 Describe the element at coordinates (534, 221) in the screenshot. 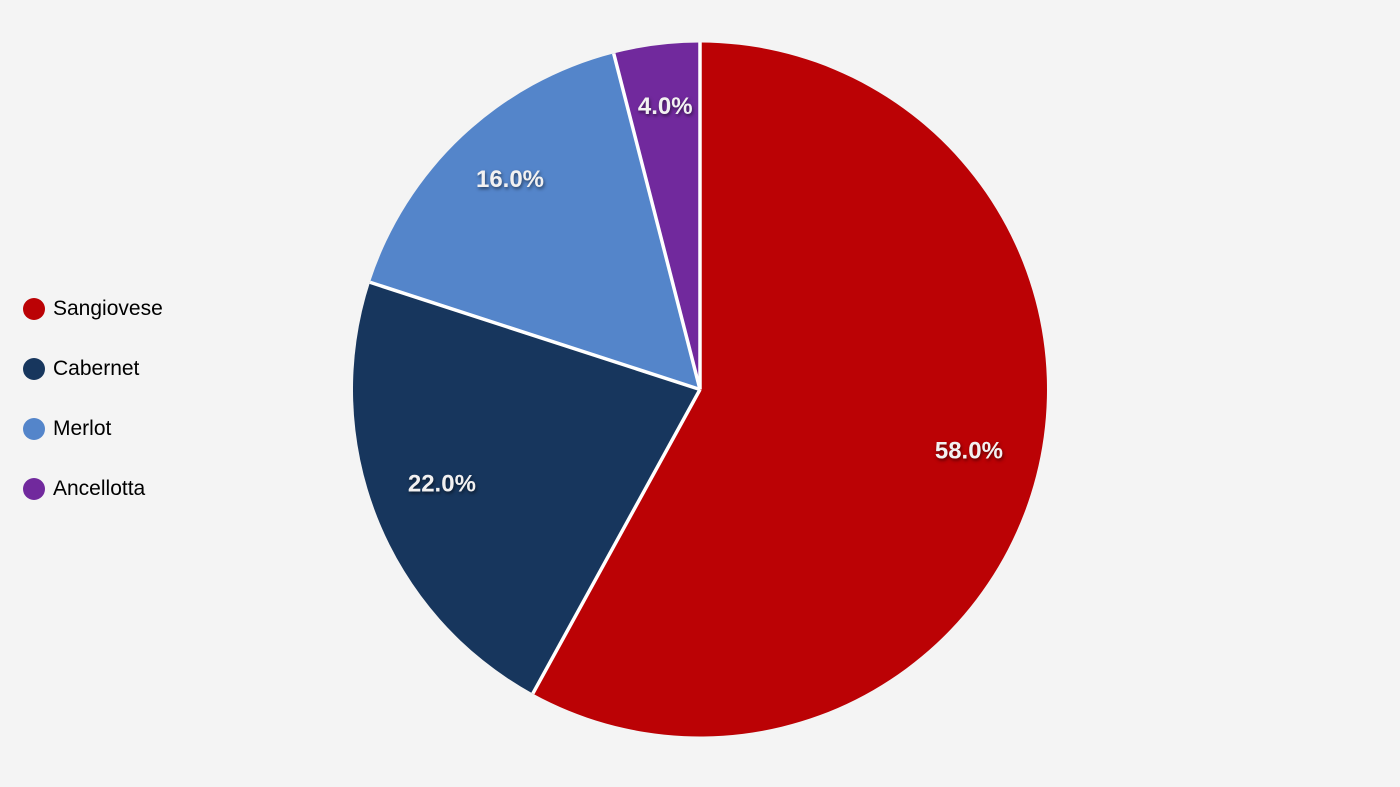

I see `pie-slice-merlot` at that location.